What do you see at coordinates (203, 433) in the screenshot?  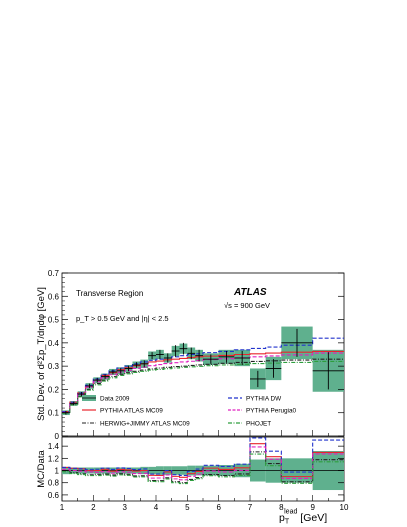 I see `main-x-ticks` at bounding box center [203, 433].